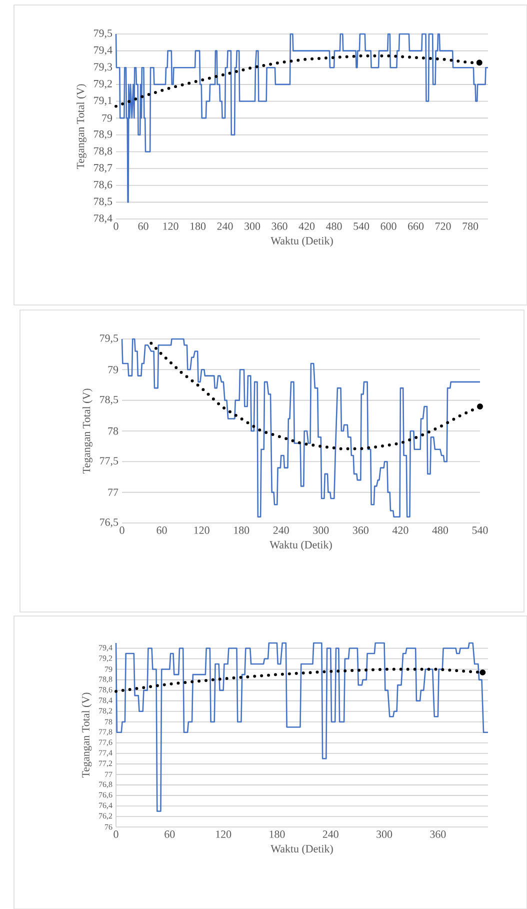  What do you see at coordinates (443, 226) in the screenshot?
I see `x-tick-label: 720` at bounding box center [443, 226].